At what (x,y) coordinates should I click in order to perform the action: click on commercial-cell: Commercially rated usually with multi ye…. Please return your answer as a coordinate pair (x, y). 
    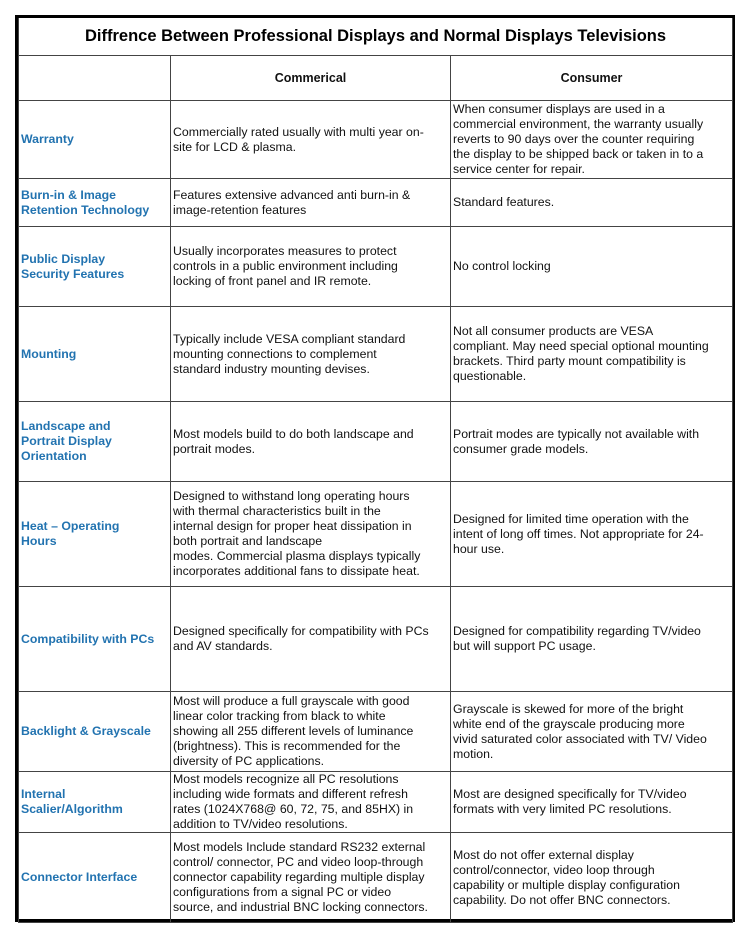
    Looking at the image, I should click on (310, 139).